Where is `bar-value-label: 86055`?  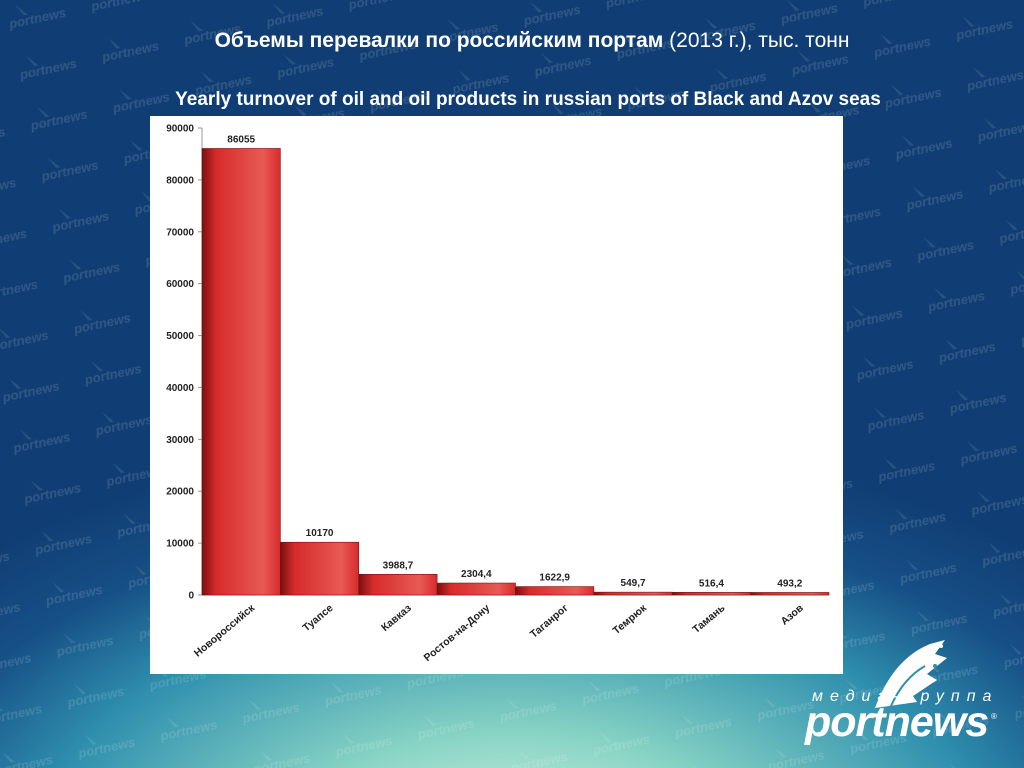 bar-value-label: 86055 is located at coordinates (241, 139).